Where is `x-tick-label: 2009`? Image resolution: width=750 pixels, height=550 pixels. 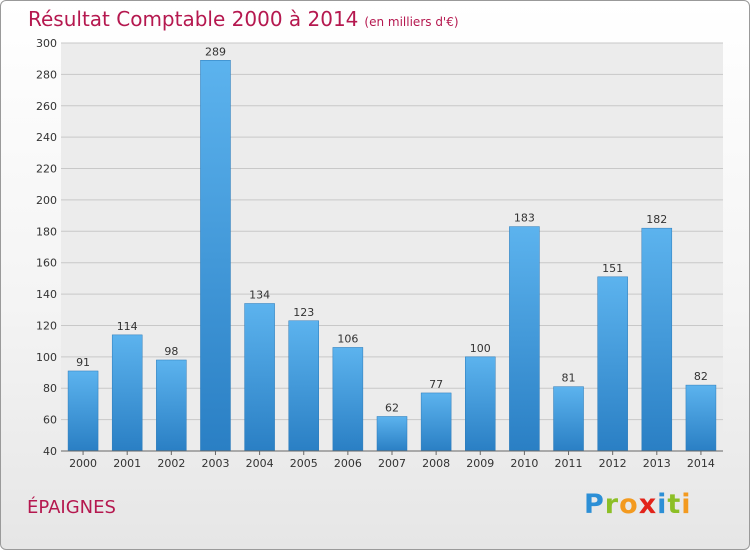
x-tick-label: 2009 is located at coordinates (480, 463).